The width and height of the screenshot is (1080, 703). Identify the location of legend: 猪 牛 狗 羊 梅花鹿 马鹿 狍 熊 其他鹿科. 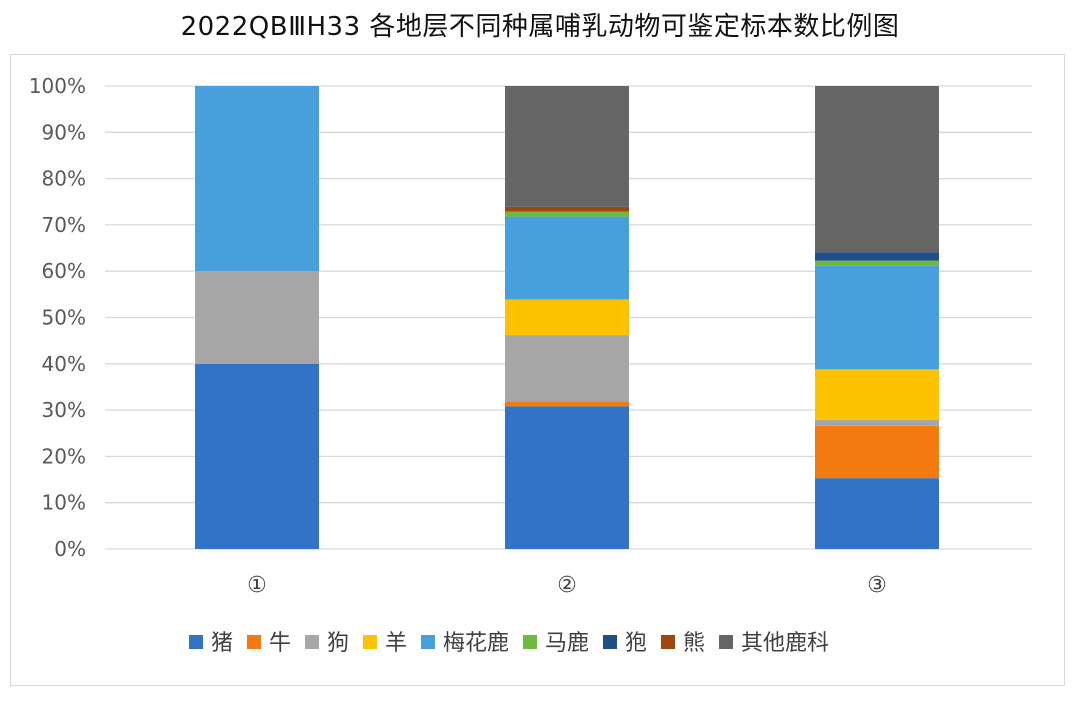
(509, 643).